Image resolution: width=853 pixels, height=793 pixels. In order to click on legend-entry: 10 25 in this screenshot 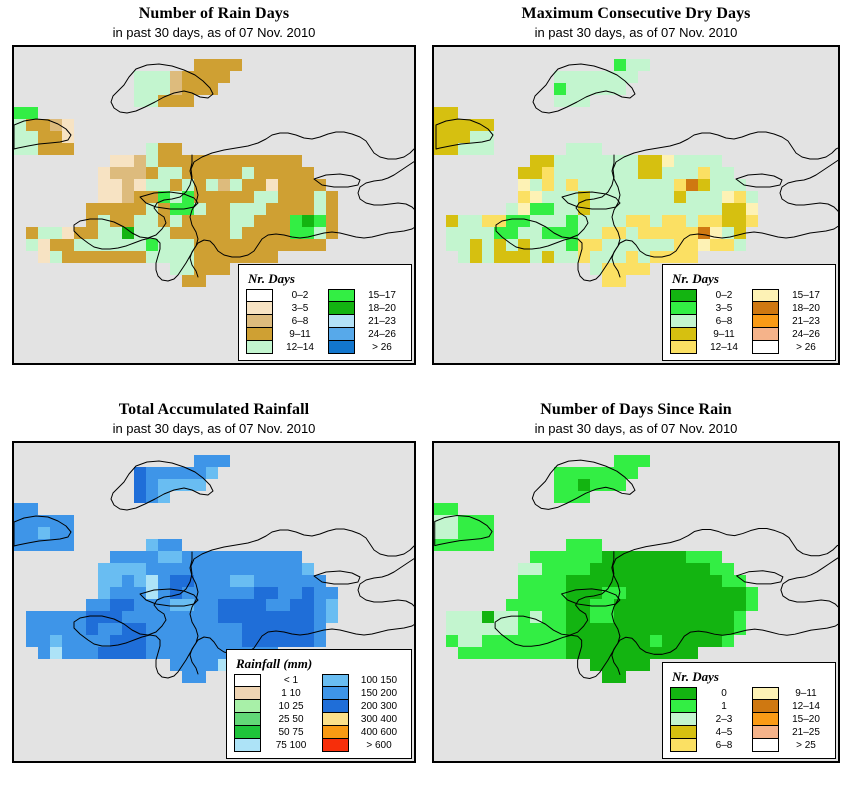, I will do `click(275, 706)`.